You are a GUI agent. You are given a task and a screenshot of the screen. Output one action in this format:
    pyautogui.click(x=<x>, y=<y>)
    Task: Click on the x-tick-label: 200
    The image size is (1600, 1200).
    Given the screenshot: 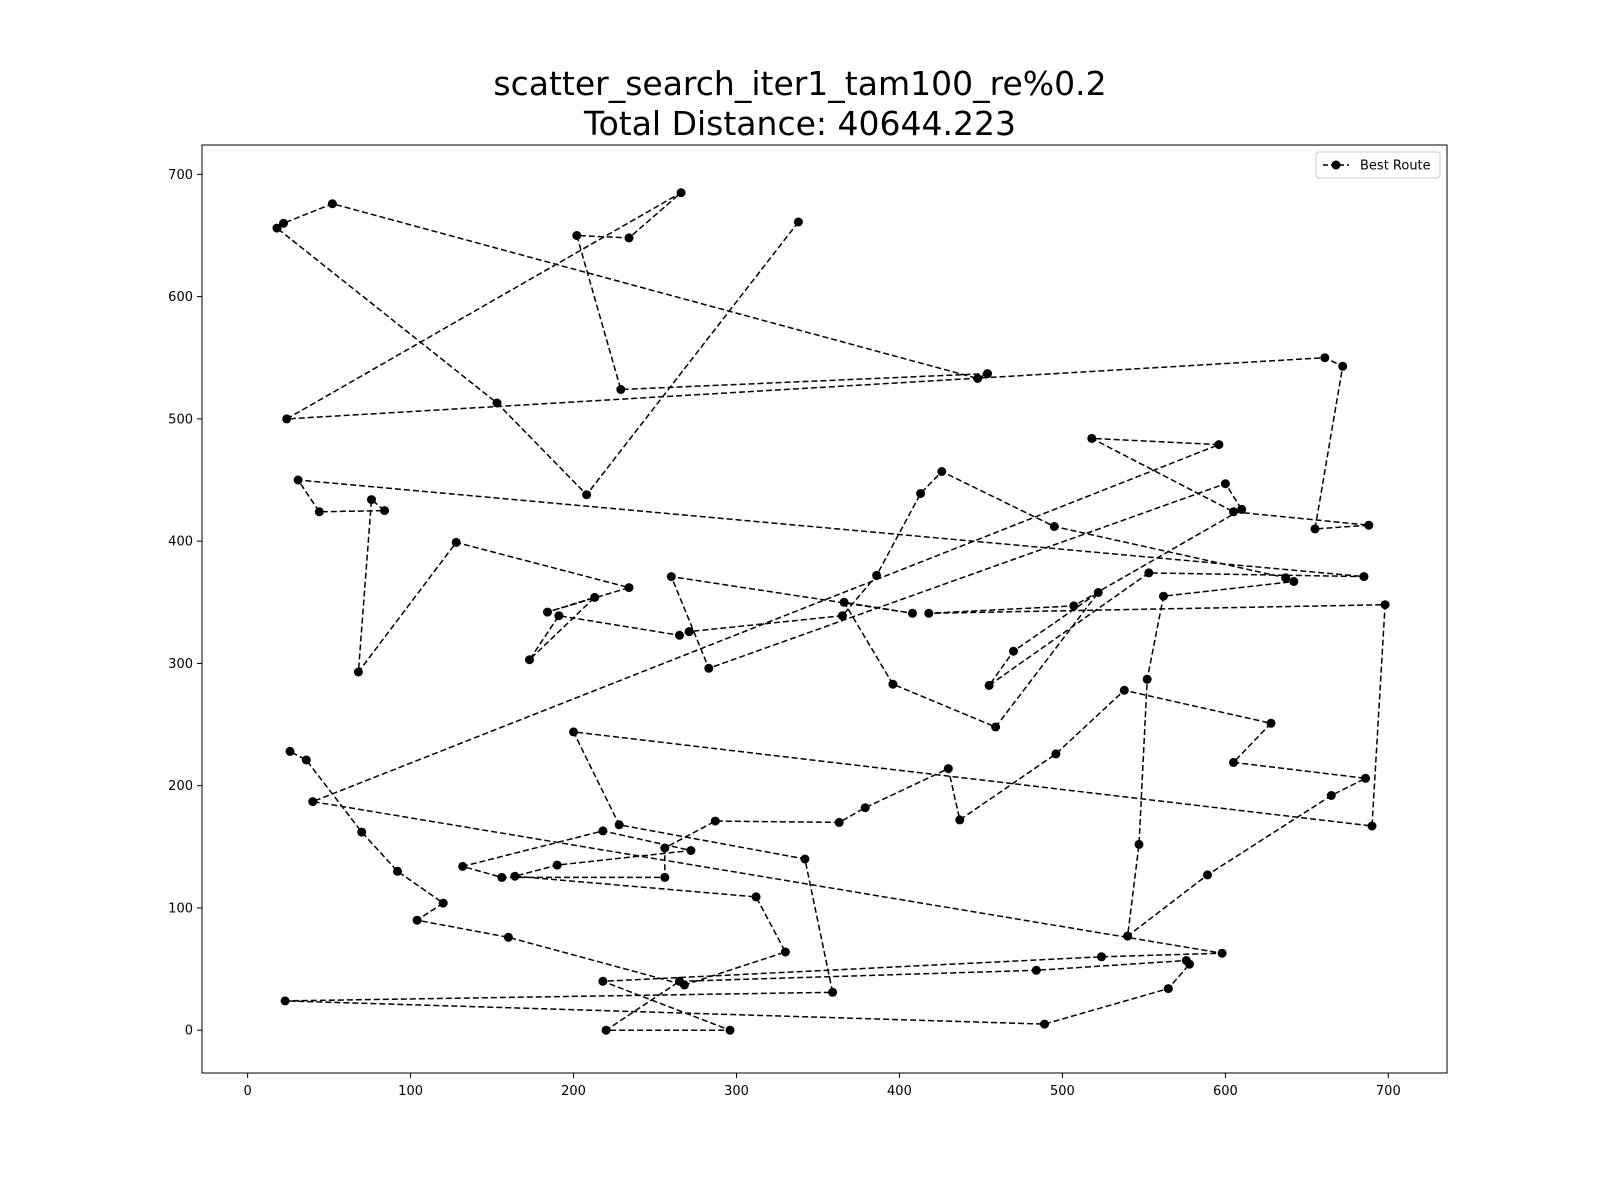 What is the action you would take?
    pyautogui.click(x=573, y=1091)
    